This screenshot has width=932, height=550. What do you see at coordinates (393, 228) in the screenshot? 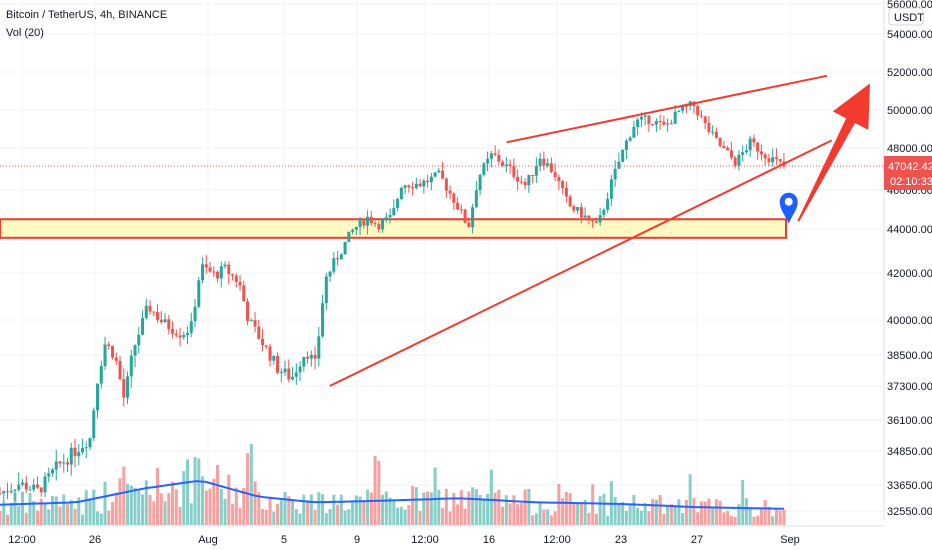
I see `support-zone` at bounding box center [393, 228].